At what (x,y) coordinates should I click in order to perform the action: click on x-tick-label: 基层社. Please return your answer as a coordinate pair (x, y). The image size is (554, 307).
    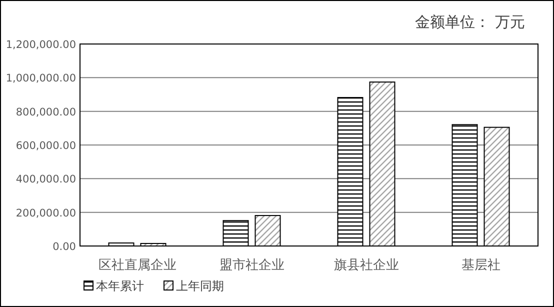
    Looking at the image, I should click on (480, 265).